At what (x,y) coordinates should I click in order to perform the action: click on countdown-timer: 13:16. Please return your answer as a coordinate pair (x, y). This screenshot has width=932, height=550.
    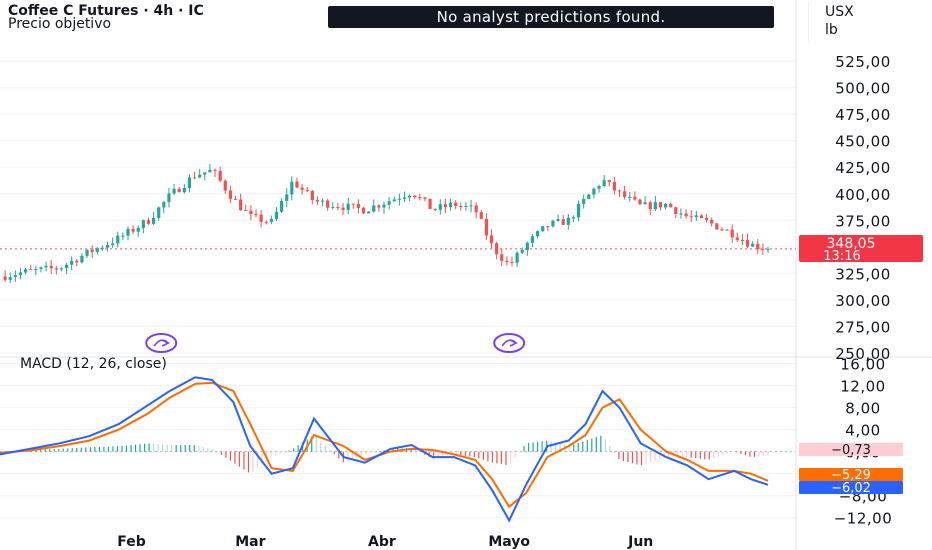
    Looking at the image, I should click on (841, 256).